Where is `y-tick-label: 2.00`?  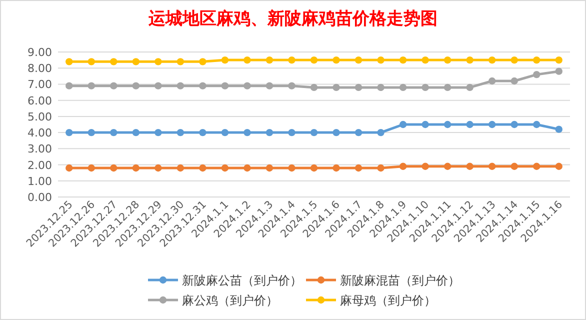 y-tick-label: 2.00 is located at coordinates (40, 165).